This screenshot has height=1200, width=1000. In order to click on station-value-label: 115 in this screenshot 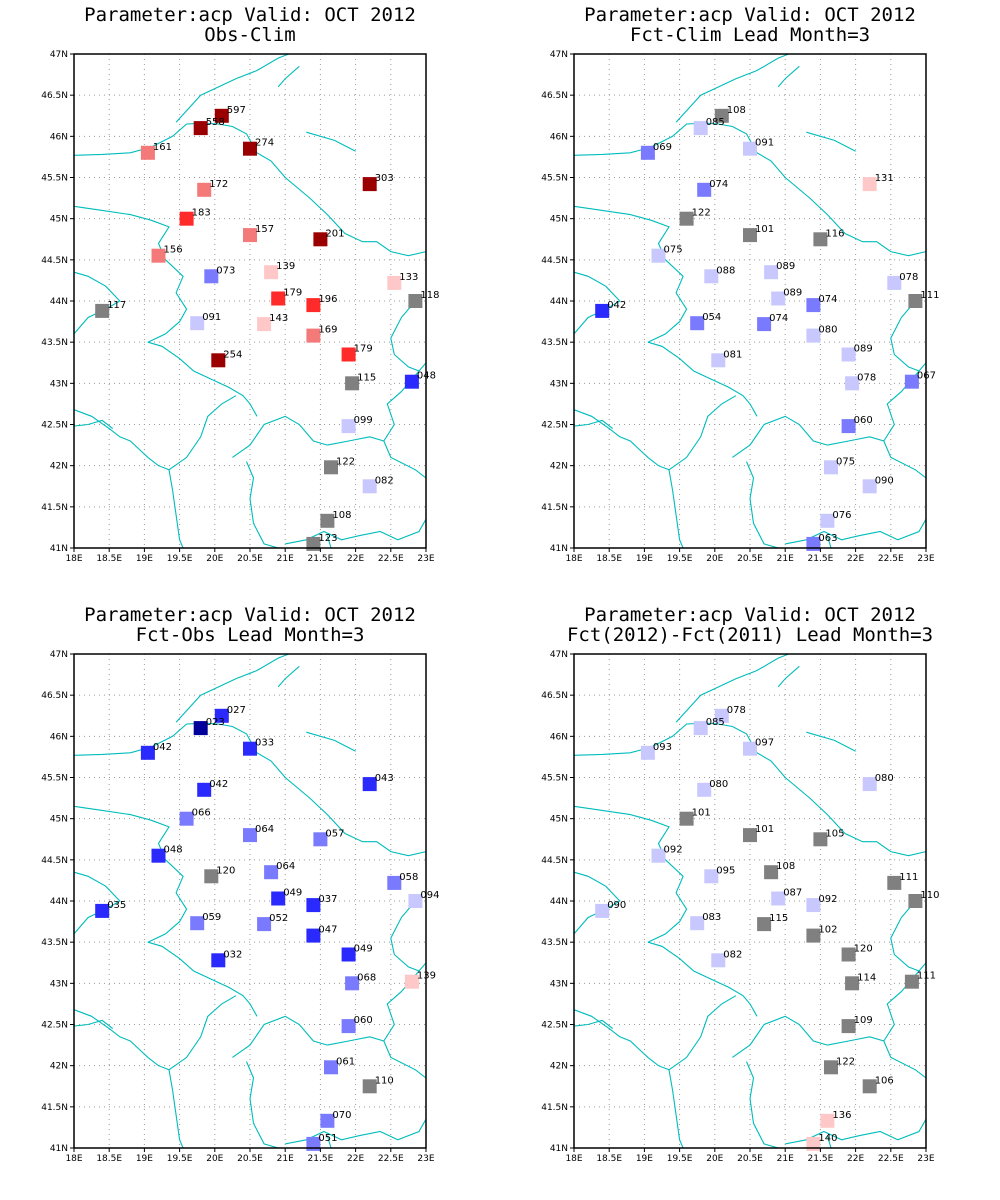, I will do `click(366, 377)`.